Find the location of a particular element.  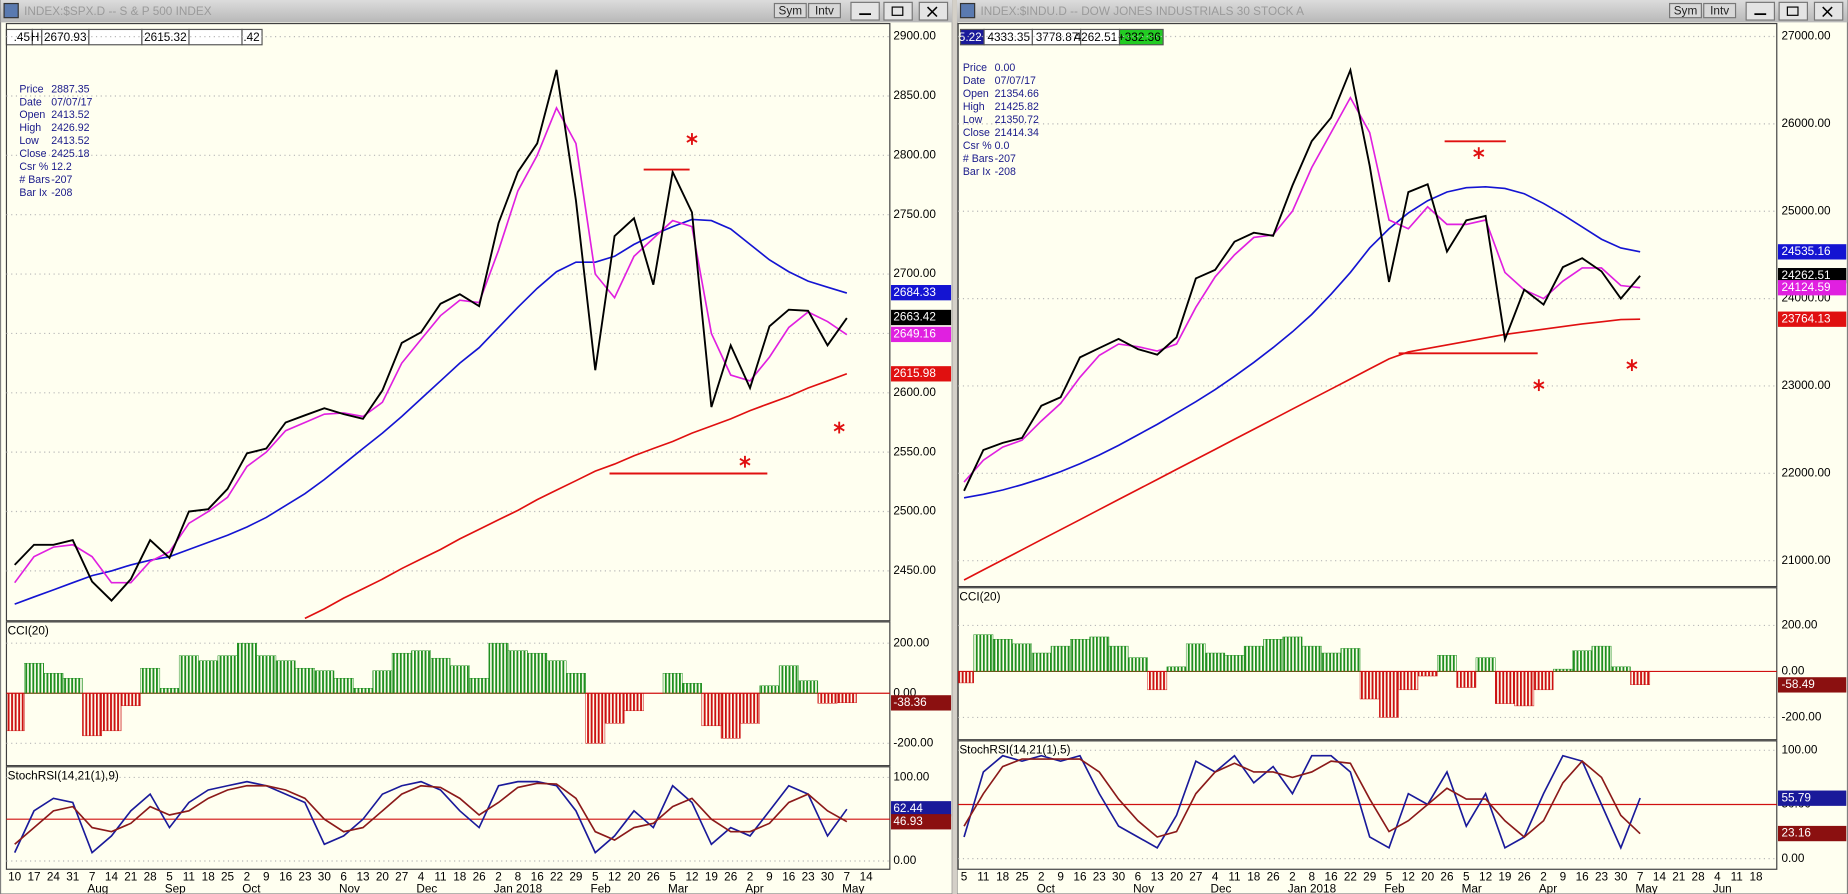

date-label: 23 is located at coordinates (809, 877).